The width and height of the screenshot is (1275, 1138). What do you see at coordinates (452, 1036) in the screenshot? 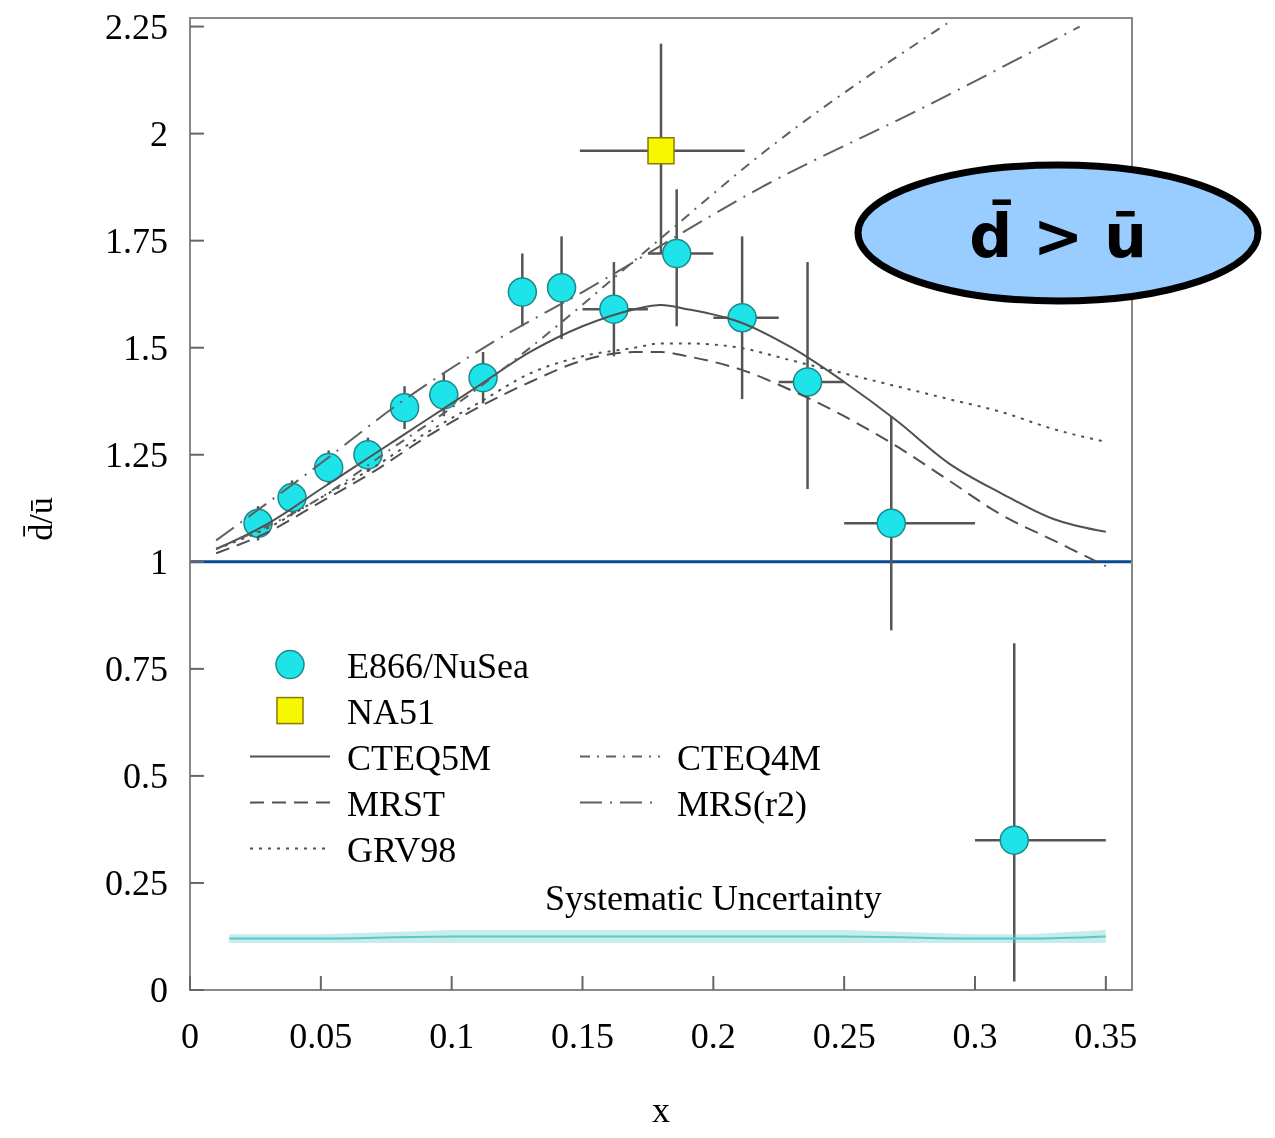
I see `x-tick-label: 0.1` at bounding box center [452, 1036].